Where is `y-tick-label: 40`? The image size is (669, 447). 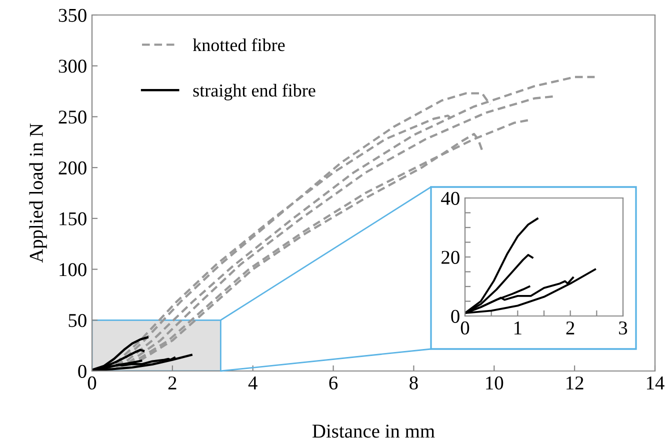
y-tick-label: 40 is located at coordinates (450, 198).